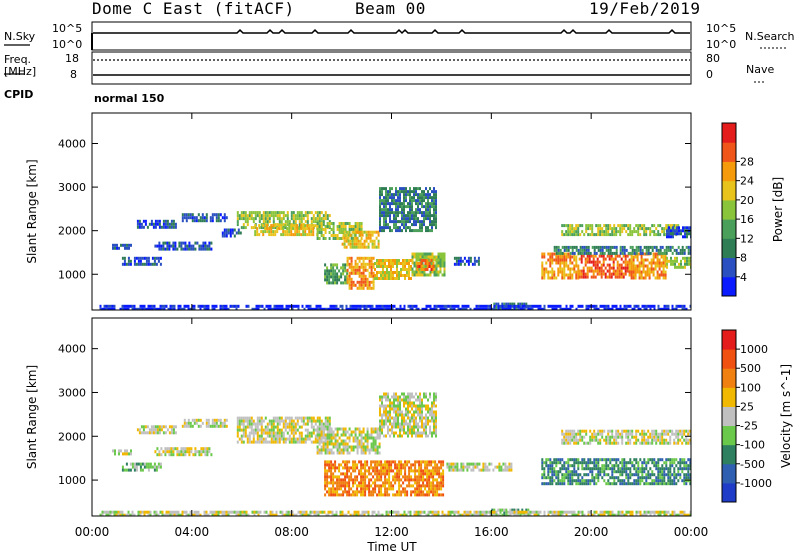  What do you see at coordinates (396, 53) in the screenshot?
I see `top-panels` at bounding box center [396, 53].